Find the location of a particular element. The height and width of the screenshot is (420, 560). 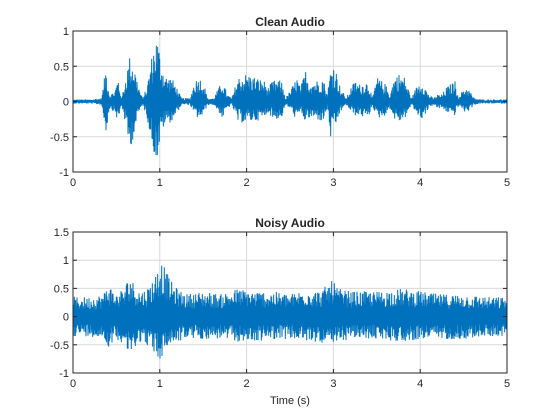

clean-audio-title: Clean Audio is located at coordinates (290, 22).